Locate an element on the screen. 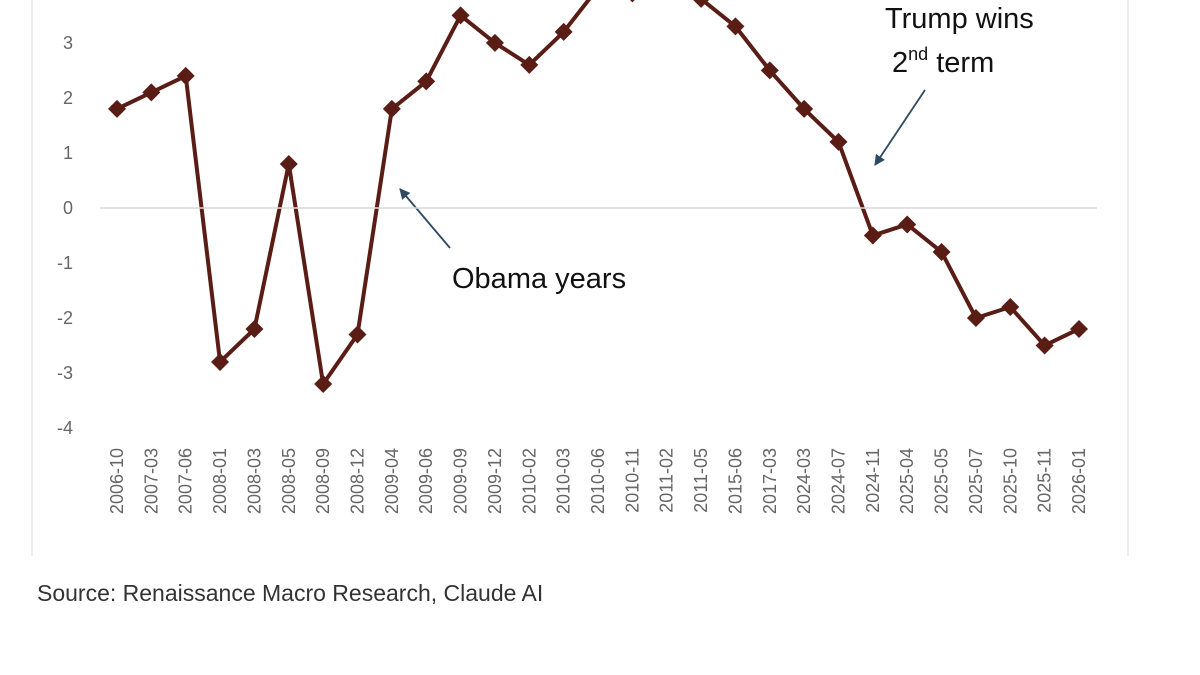 The width and height of the screenshot is (1200, 675). x-tick-label: 2025-07 is located at coordinates (976, 481).